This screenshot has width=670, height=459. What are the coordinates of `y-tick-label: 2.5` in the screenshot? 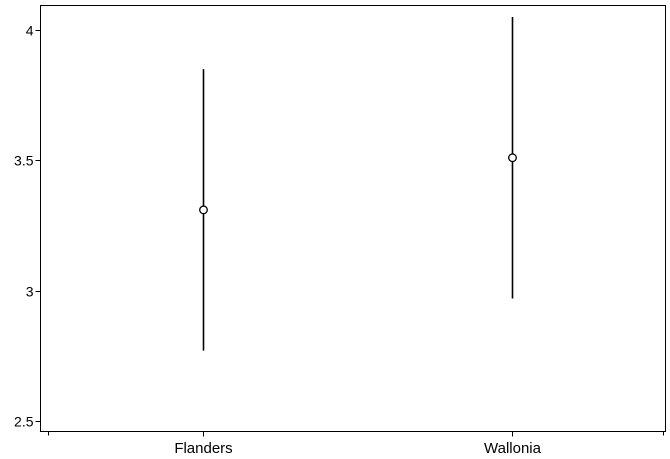 It's located at (24, 422).